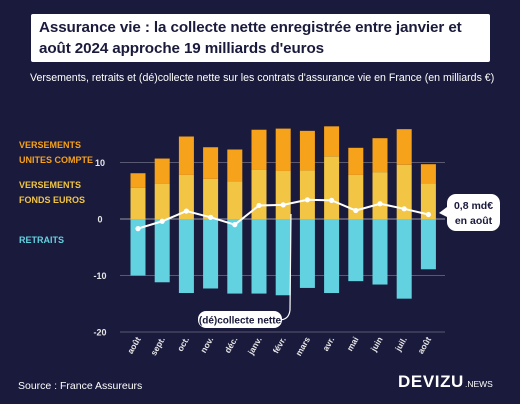 The width and height of the screenshot is (520, 404). What do you see at coordinates (206, 345) in the screenshot?
I see `x-tick-label: nov.` at bounding box center [206, 345].